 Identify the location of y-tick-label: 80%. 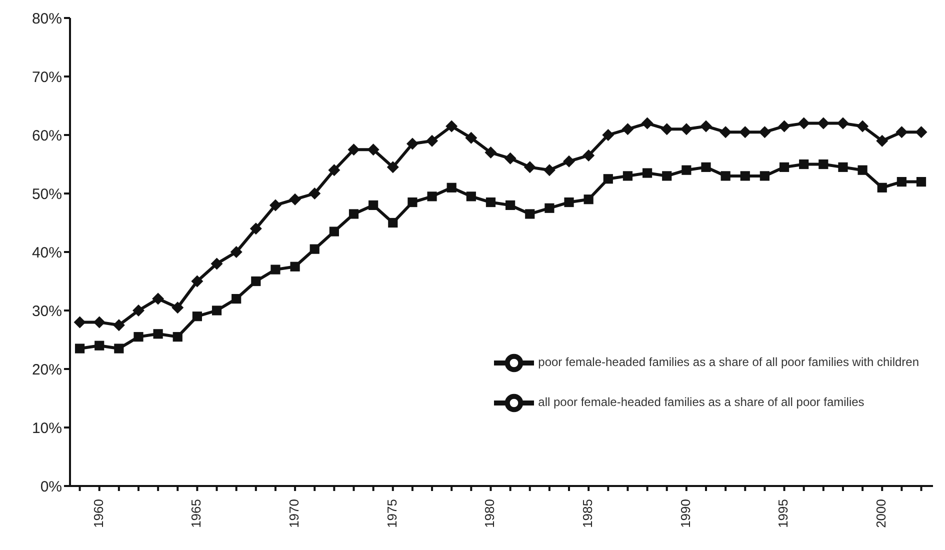
(47, 19).